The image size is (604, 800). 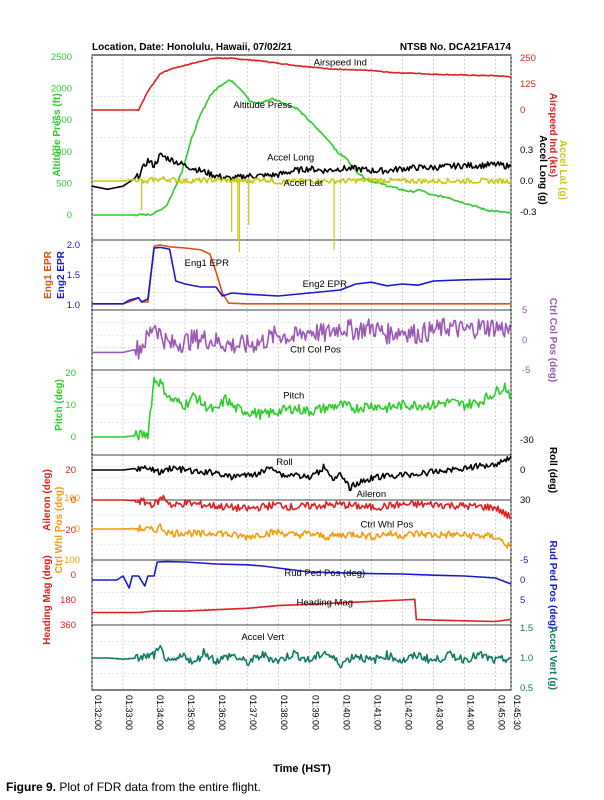 What do you see at coordinates (325, 284) in the screenshot?
I see `series-label: Eng2 EPR` at bounding box center [325, 284].